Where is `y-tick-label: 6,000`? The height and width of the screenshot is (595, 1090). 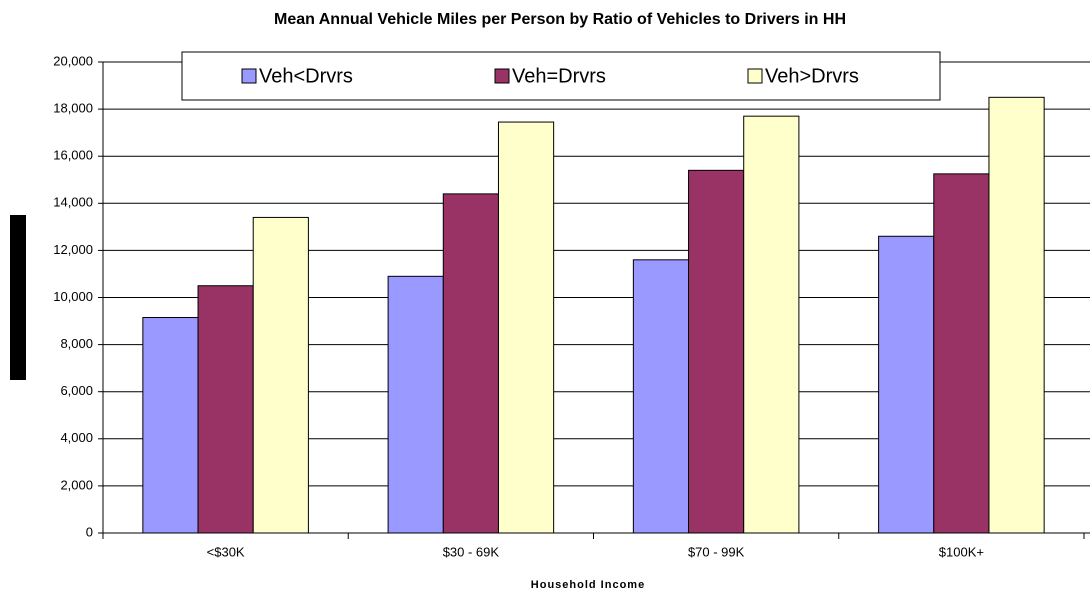
y-tick-label: 6,000 is located at coordinates (76, 390).